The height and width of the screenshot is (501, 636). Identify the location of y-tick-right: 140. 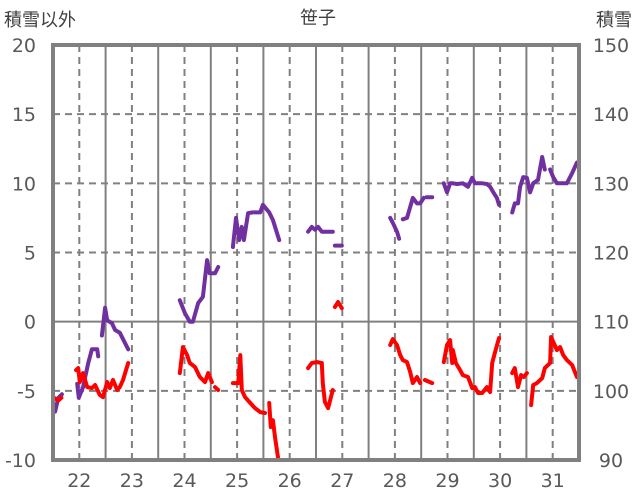
(611, 115).